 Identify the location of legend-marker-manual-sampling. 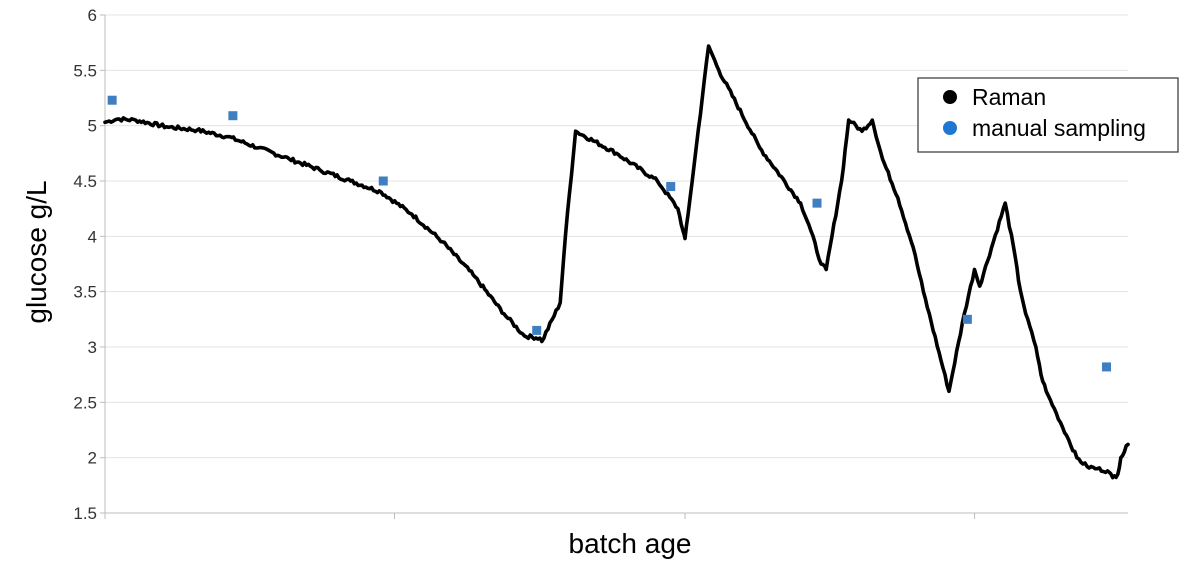
(950, 128).